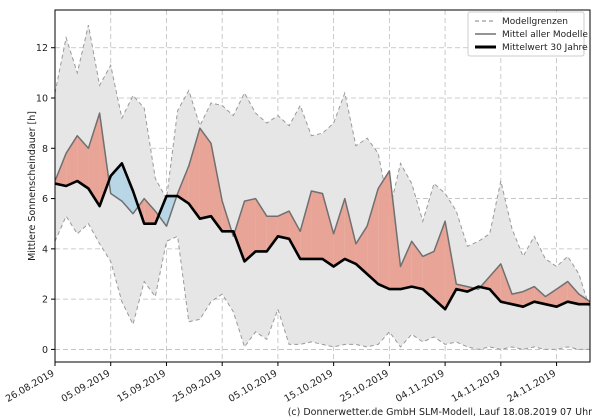 The image size is (600, 420). Describe the element at coordinates (535, 22) in the screenshot. I see `legend-label-model-range: Modellgrenzen` at that location.